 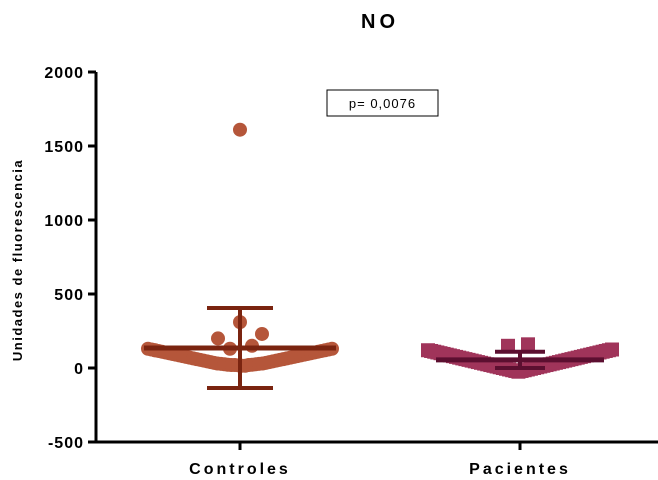 I want to click on chart-title: NO, so click(x=380, y=22).